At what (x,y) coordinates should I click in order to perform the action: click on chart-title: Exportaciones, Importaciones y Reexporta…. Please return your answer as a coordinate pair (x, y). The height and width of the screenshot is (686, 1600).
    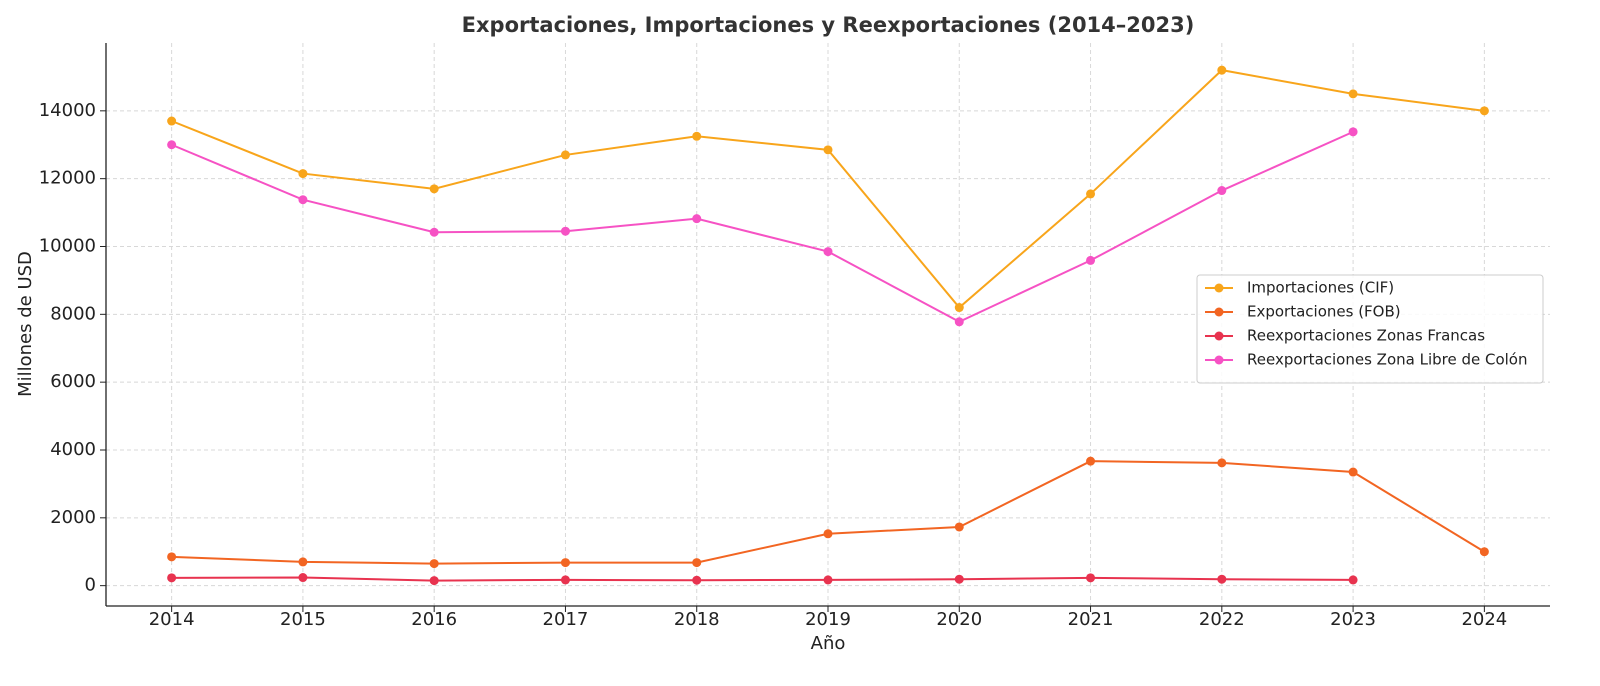
    Looking at the image, I should click on (828, 25).